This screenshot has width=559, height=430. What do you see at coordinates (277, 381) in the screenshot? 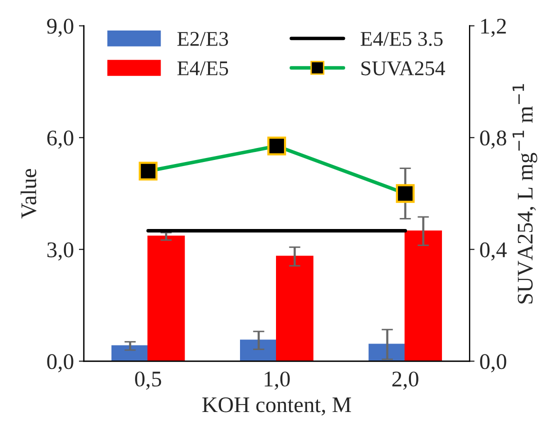
I see `x-tick-label: 1,0` at bounding box center [277, 381].